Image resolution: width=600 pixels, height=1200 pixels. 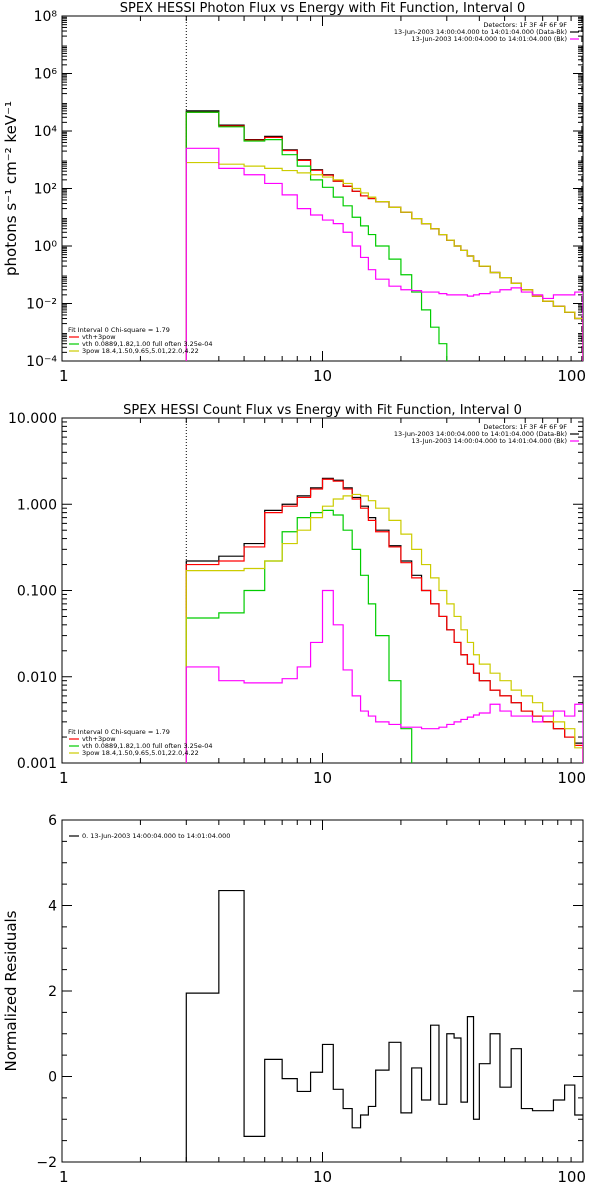 I want to click on y-axis-label: Normalized Residuals, so click(x=11, y=990).